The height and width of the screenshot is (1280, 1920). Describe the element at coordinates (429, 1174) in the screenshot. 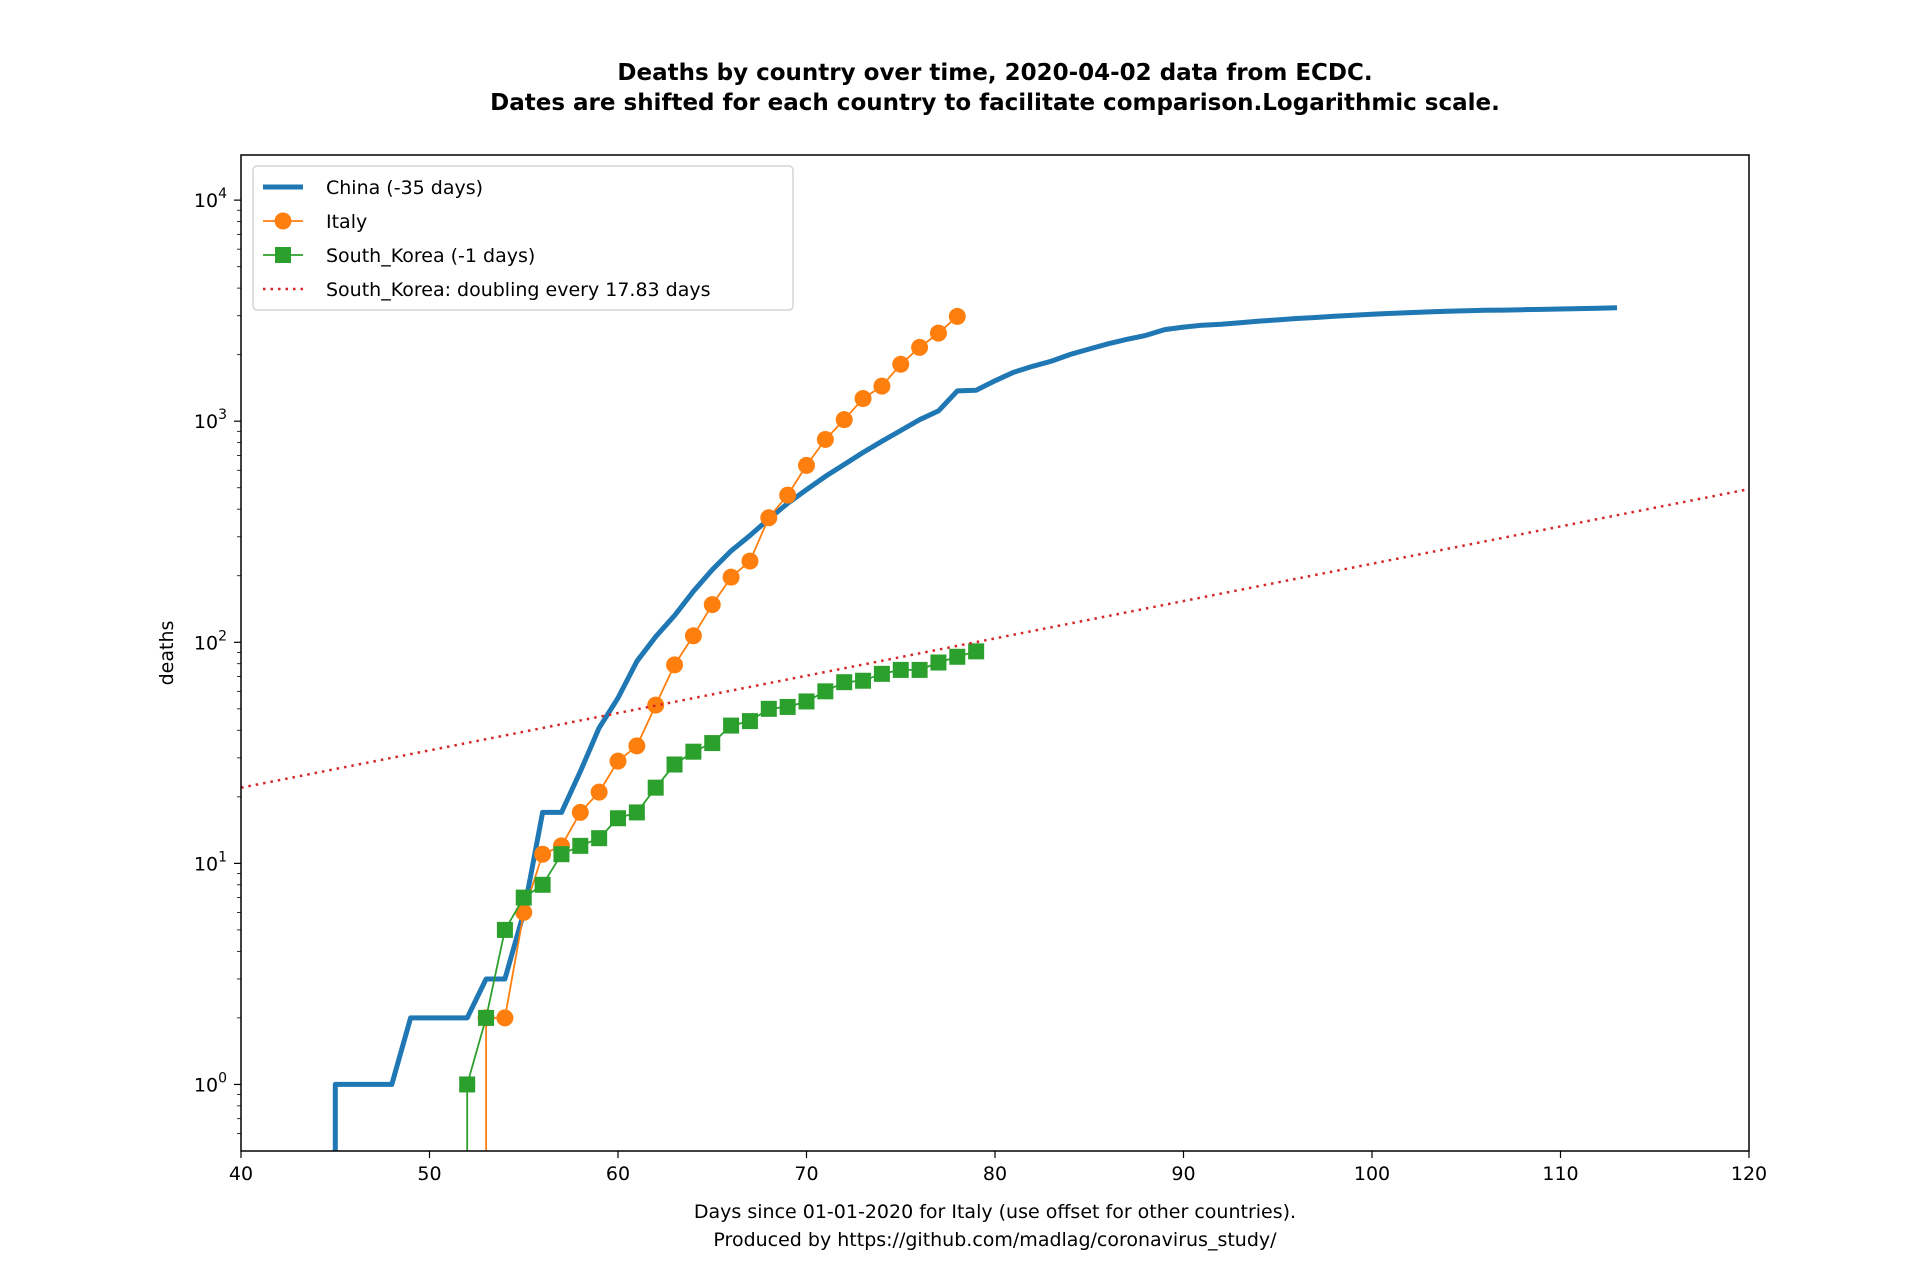

I see `x-tick-label: 50` at that location.